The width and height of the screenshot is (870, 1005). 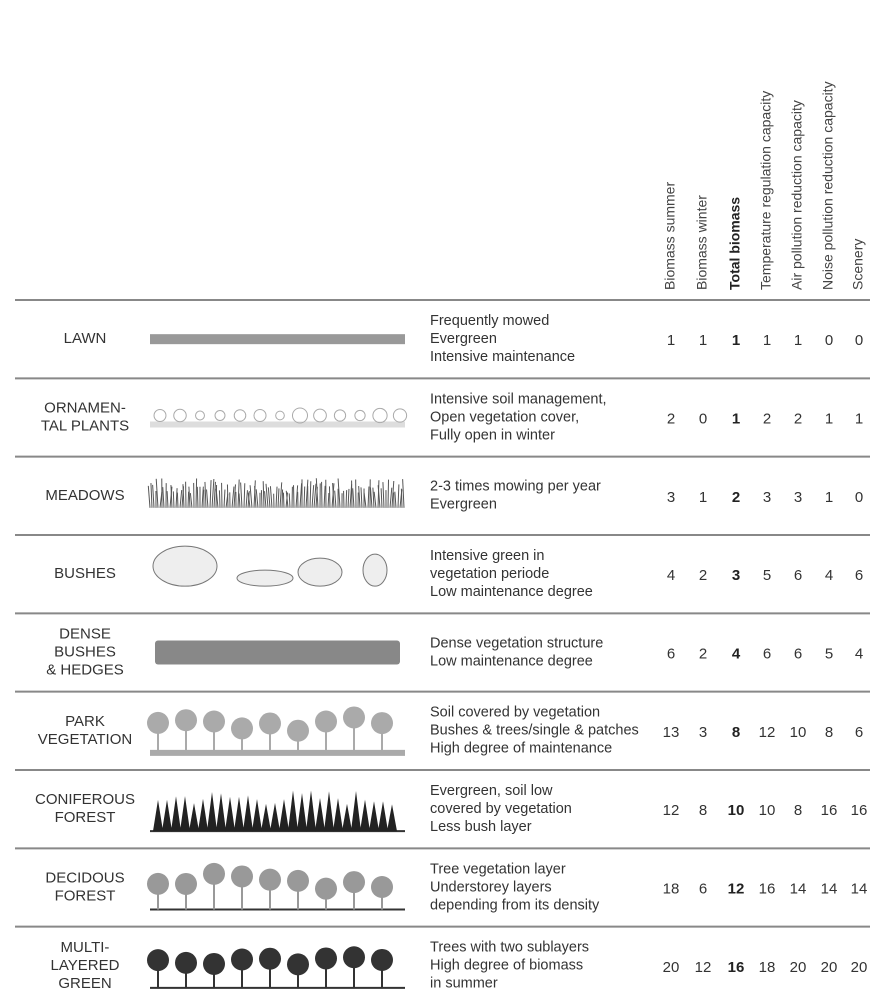 What do you see at coordinates (767, 575) in the screenshot?
I see `row-value: 5` at bounding box center [767, 575].